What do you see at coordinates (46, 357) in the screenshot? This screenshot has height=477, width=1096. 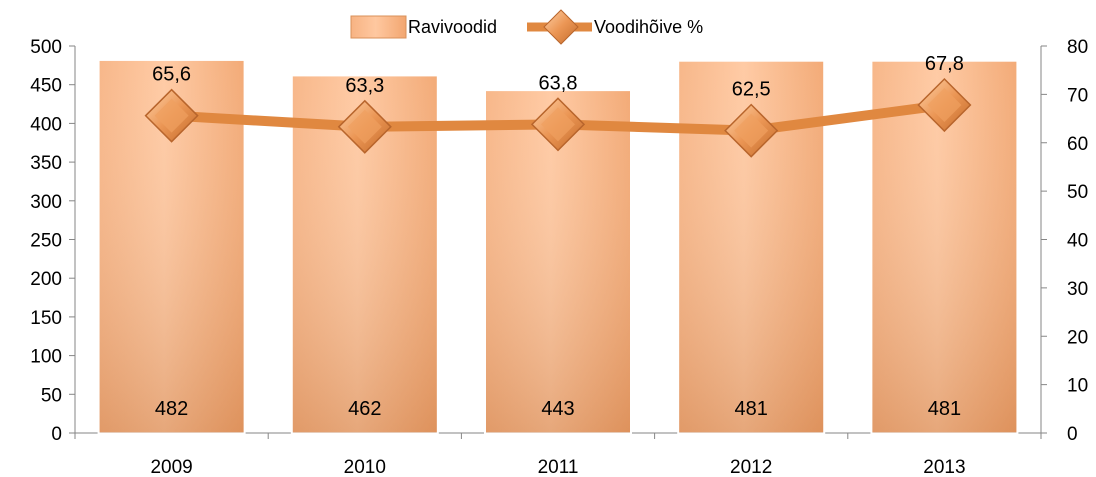 I see `y-left-tick-label: 100` at bounding box center [46, 357].